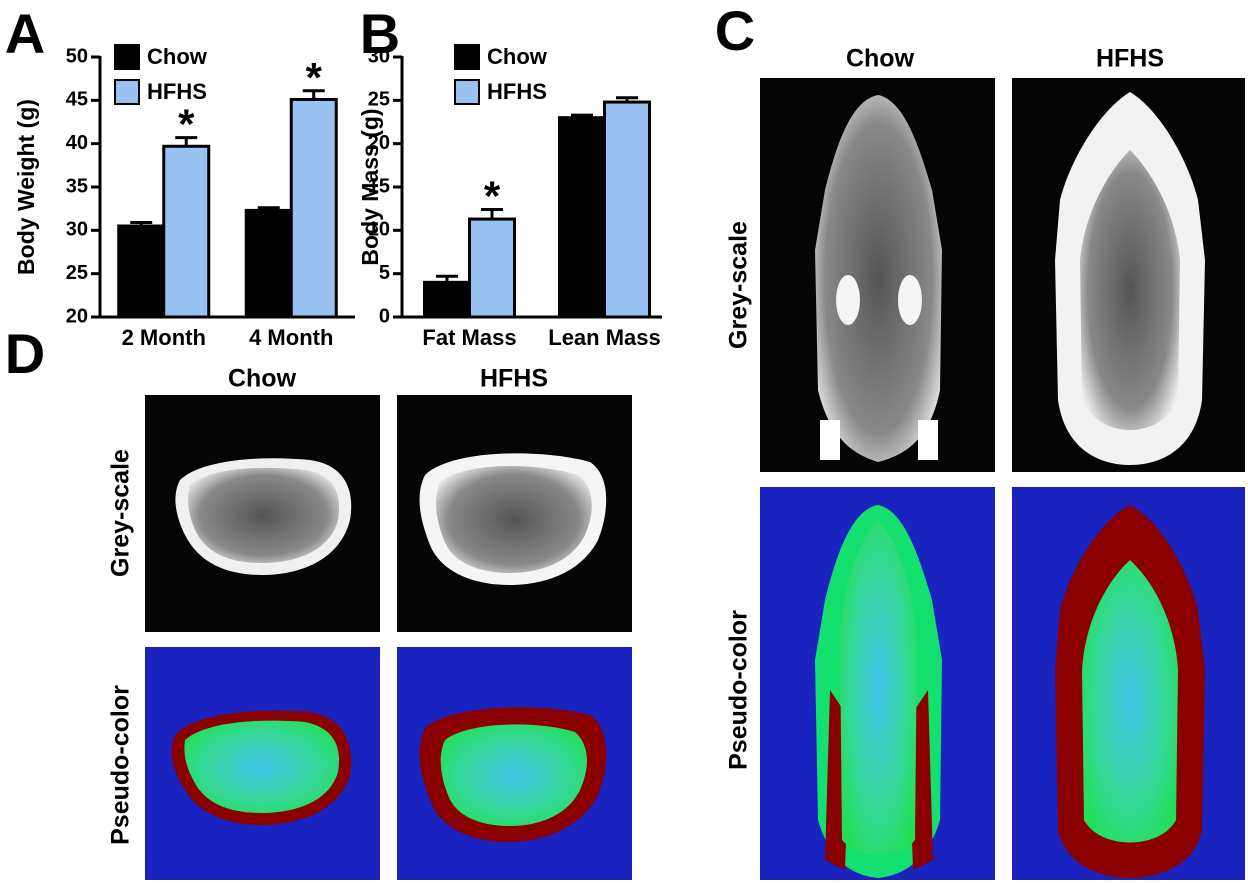 The width and height of the screenshot is (1248, 883). What do you see at coordinates (262, 763) in the screenshot?
I see `image-d-pseudo-chow` at bounding box center [262, 763].